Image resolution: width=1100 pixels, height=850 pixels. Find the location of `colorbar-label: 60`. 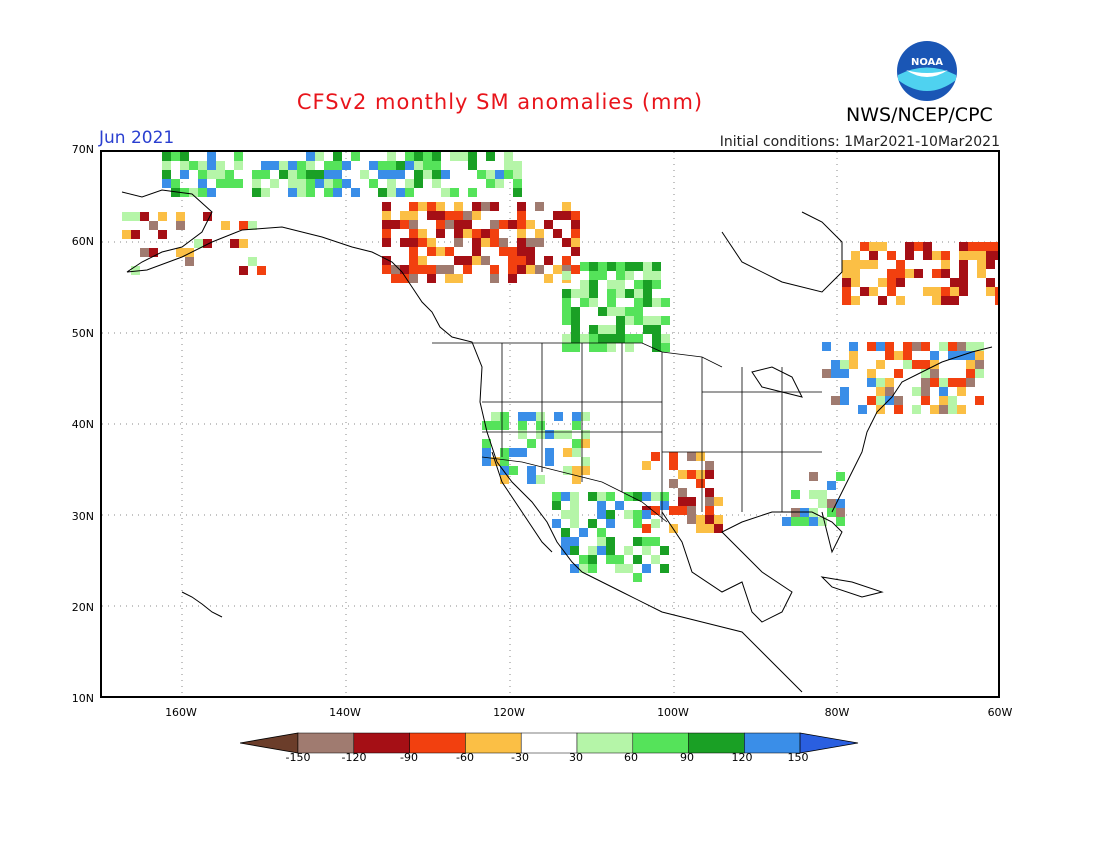

colorbar-label: 60 is located at coordinates (631, 757).